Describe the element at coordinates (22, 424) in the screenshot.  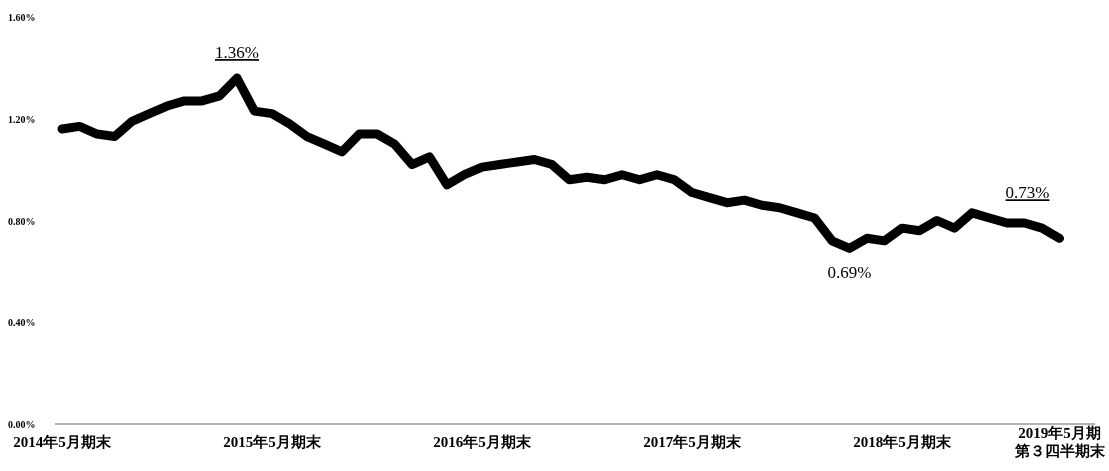
I see `y-tick-label: 0.00%` at that location.